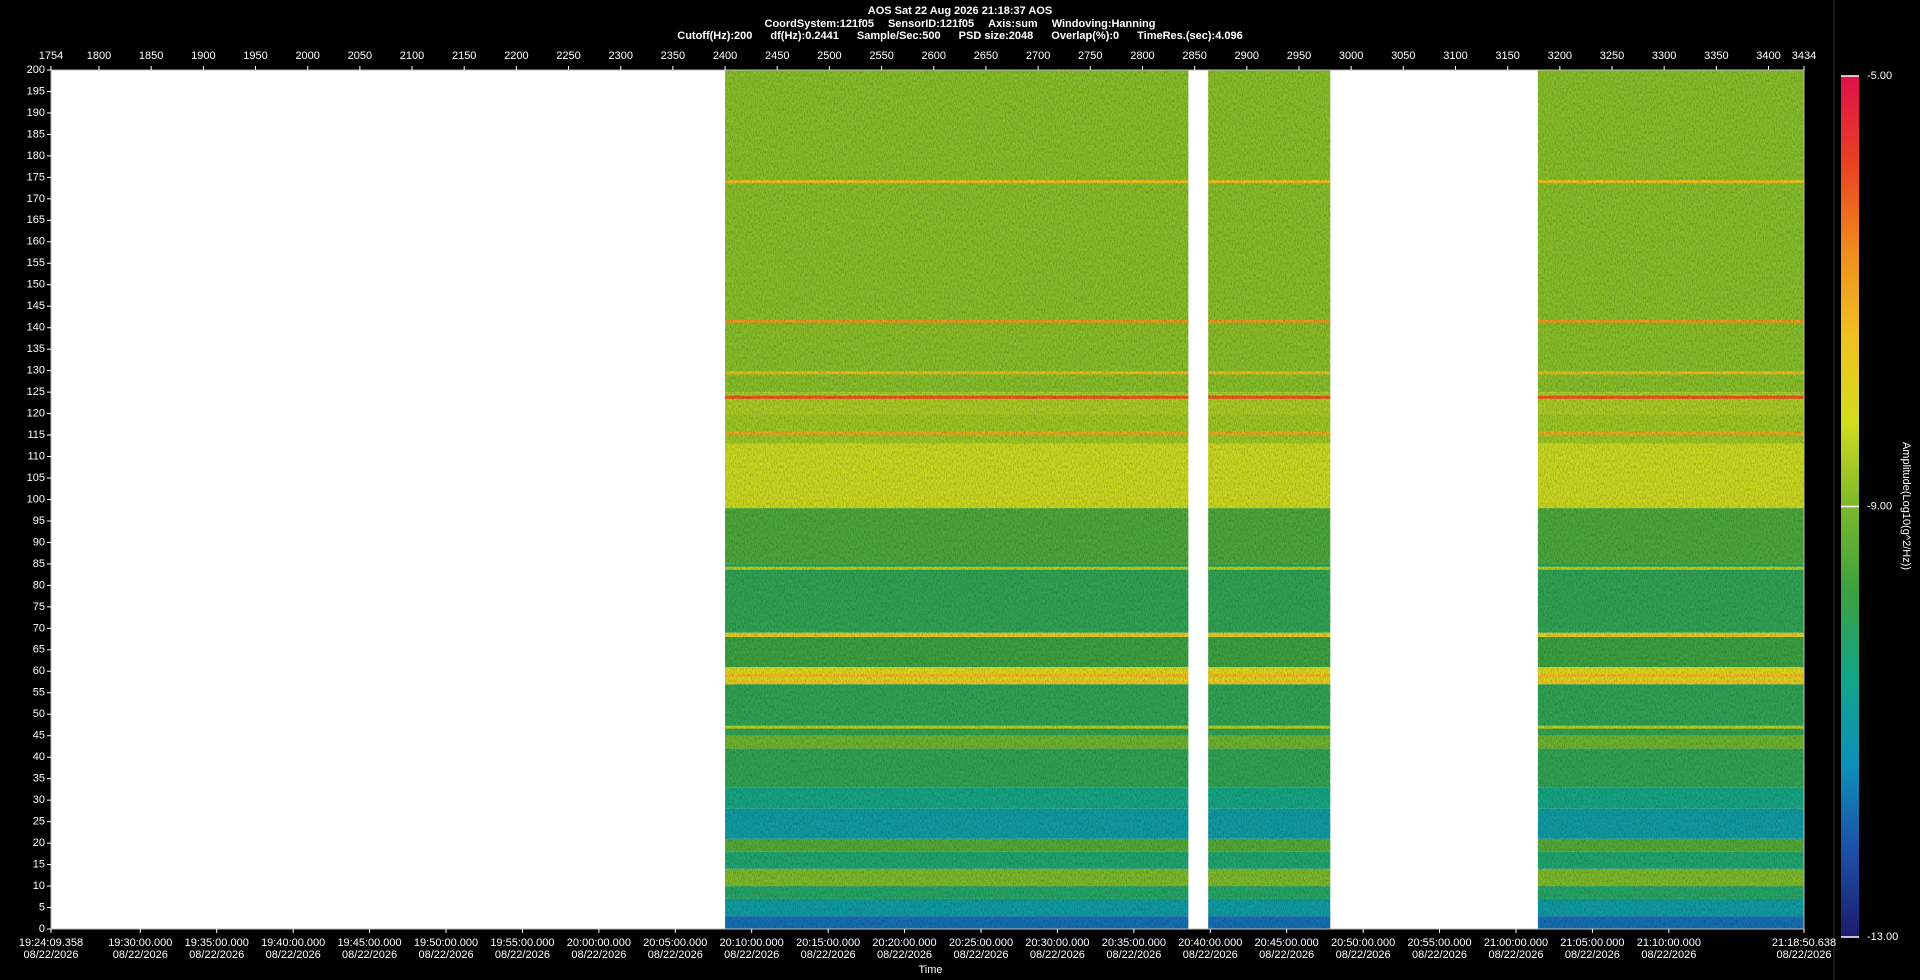 The height and width of the screenshot is (980, 1920). Describe the element at coordinates (986, 56) in the screenshot. I see `x-tick-label: 2650` at that location.